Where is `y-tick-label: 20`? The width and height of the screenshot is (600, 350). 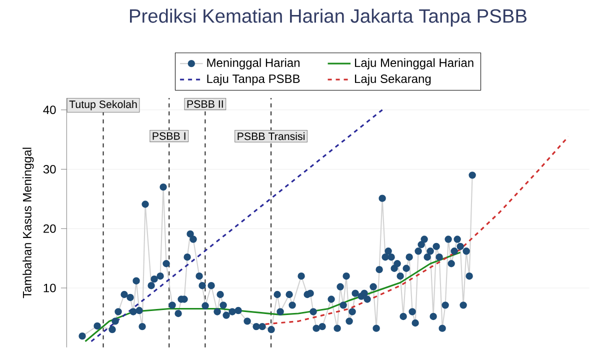
y-tick-label: 20 is located at coordinates (50, 228).